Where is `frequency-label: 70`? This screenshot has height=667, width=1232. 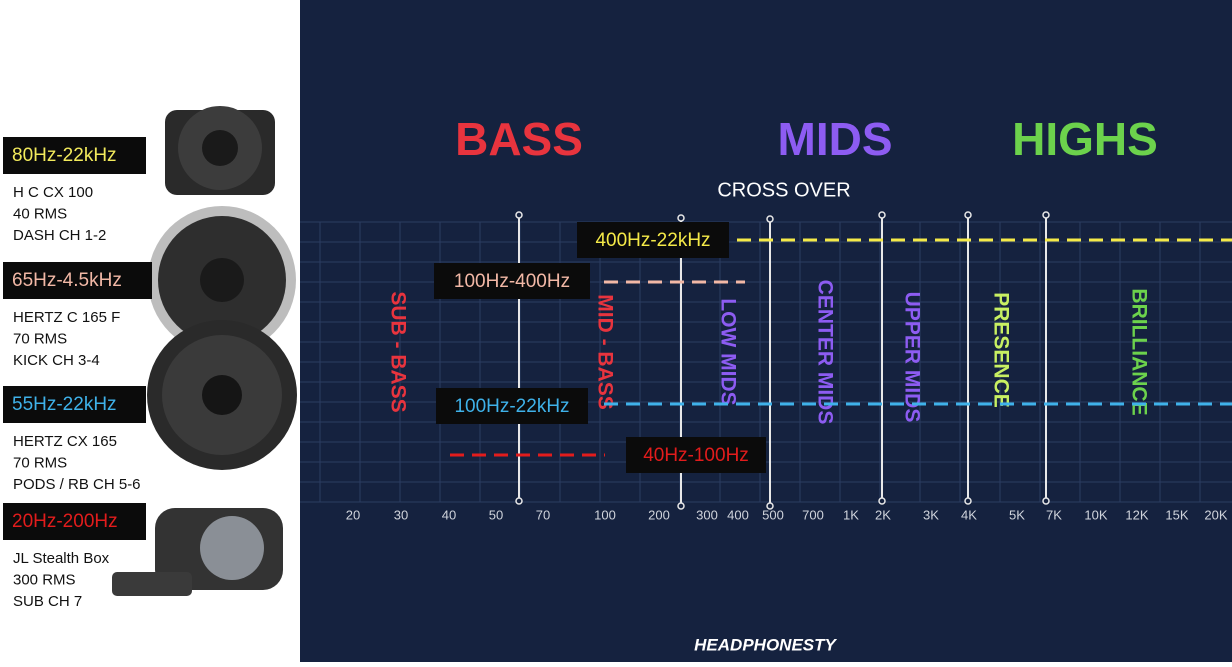
frequency-label: 70 is located at coordinates (543, 514).